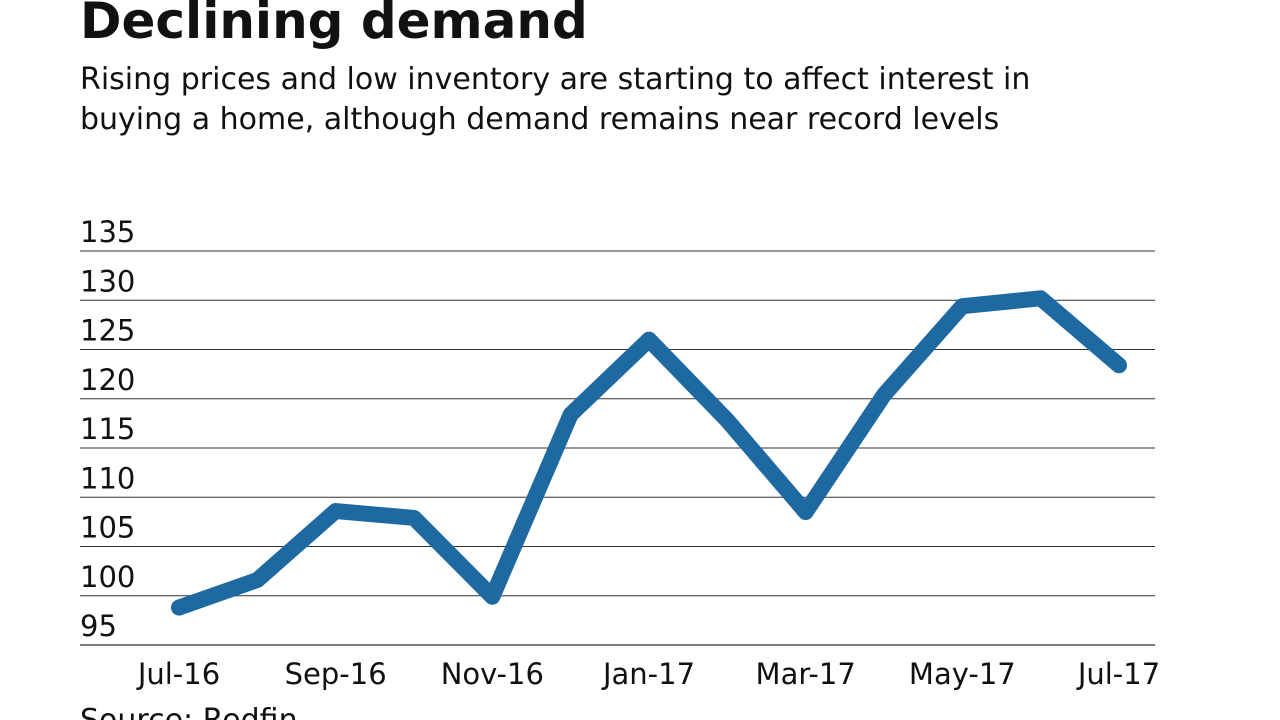  Describe the element at coordinates (107, 528) in the screenshot. I see `y-tick-label: 105` at that location.